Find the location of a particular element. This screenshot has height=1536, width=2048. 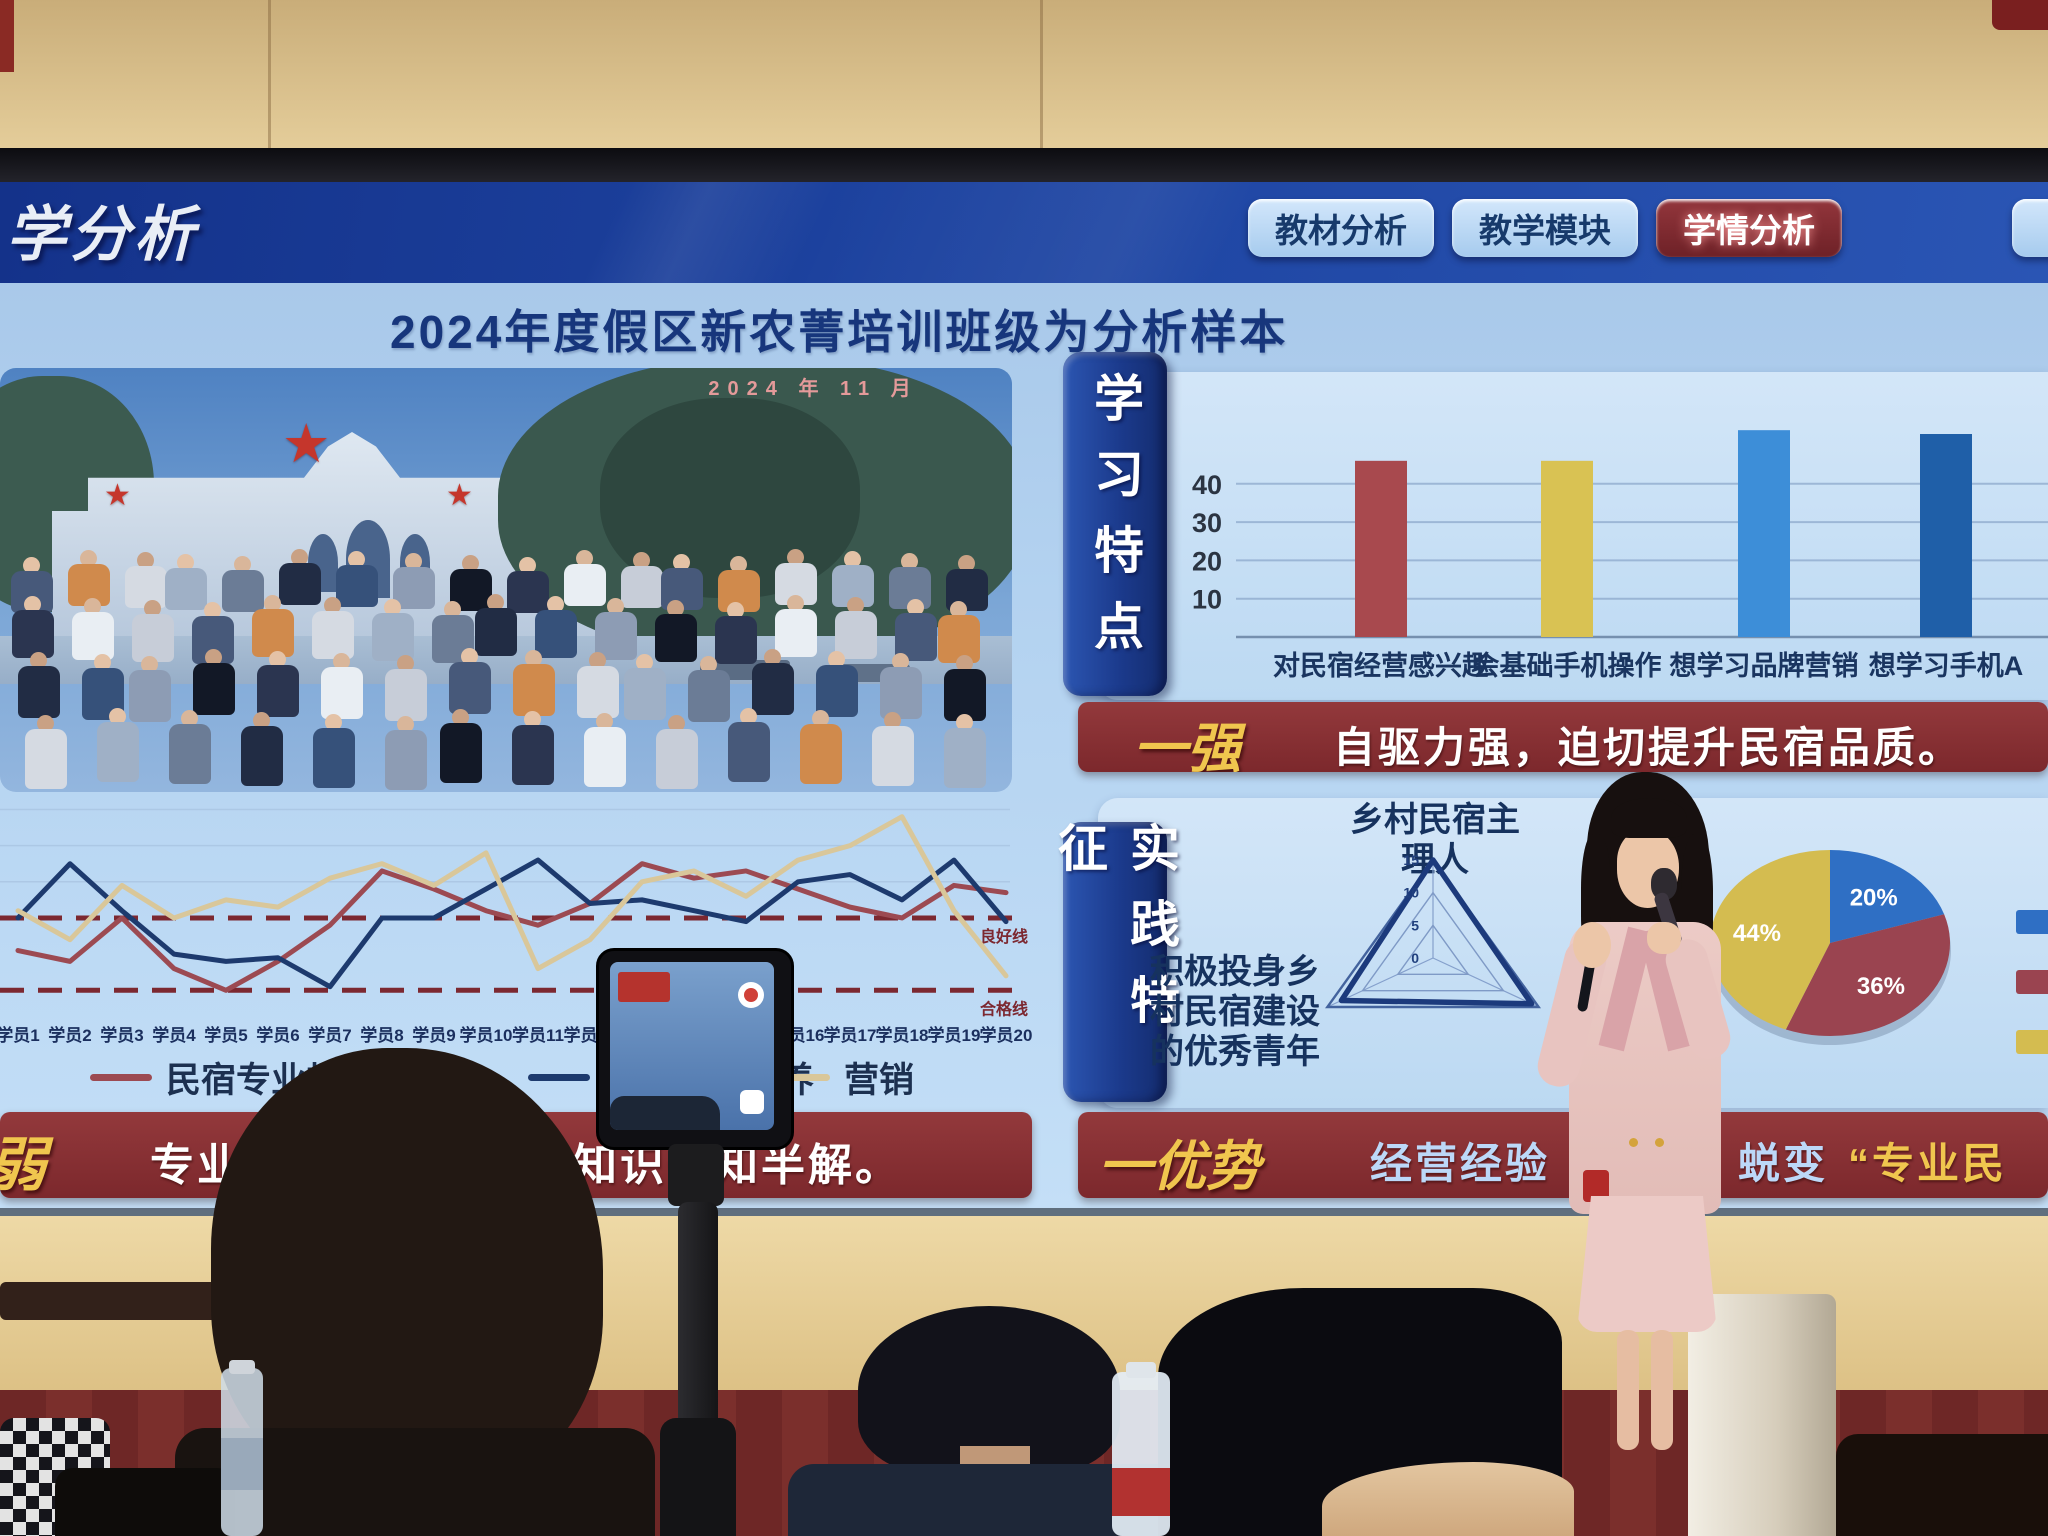

svg-text: 学员6 is located at coordinates (277, 1035).